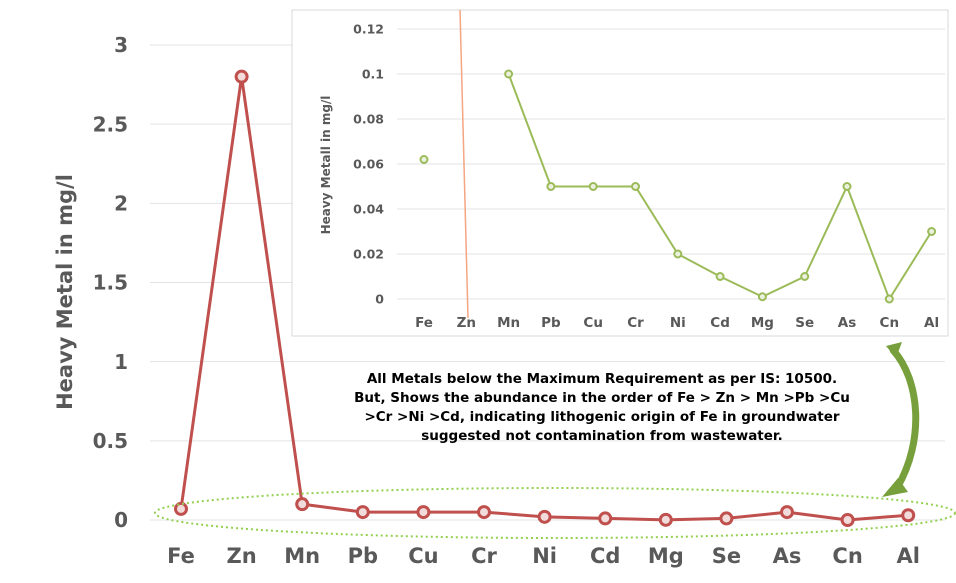  I want to click on main-y-tick-label: 1.5, so click(110, 283).